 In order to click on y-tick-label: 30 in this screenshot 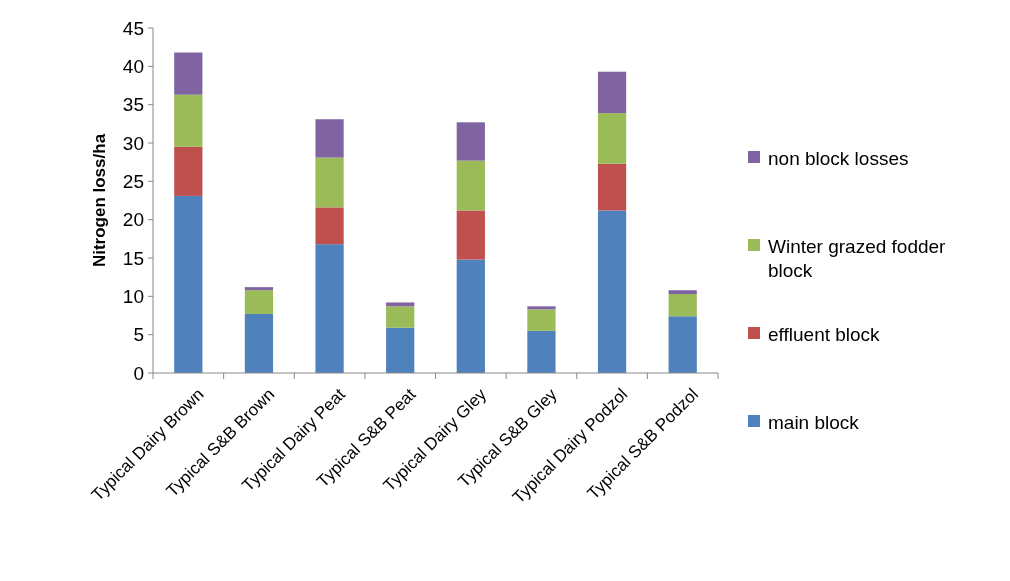, I will do `click(133, 143)`.